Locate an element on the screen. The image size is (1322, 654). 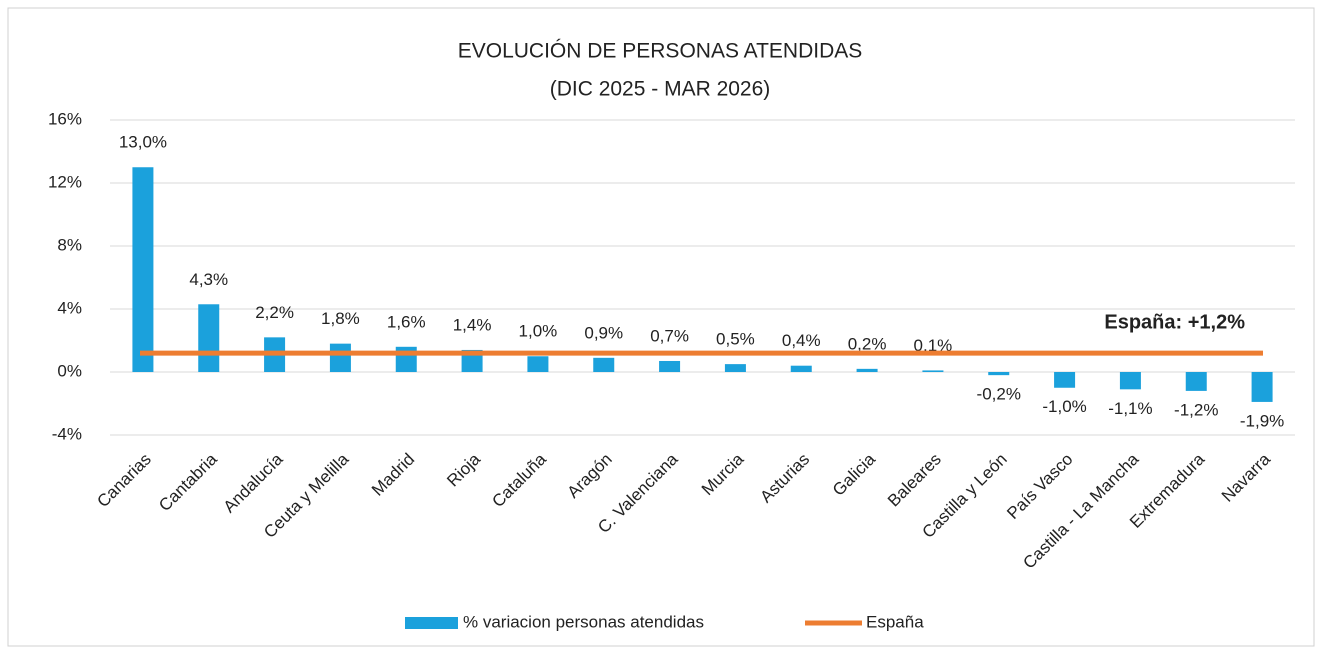
data-label: 1,0% is located at coordinates (538, 331).